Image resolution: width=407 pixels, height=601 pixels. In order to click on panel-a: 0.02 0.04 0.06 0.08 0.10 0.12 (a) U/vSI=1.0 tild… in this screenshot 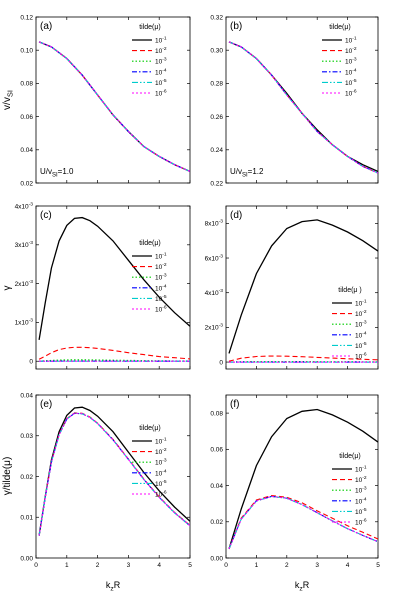, I will do `click(105, 100)`.